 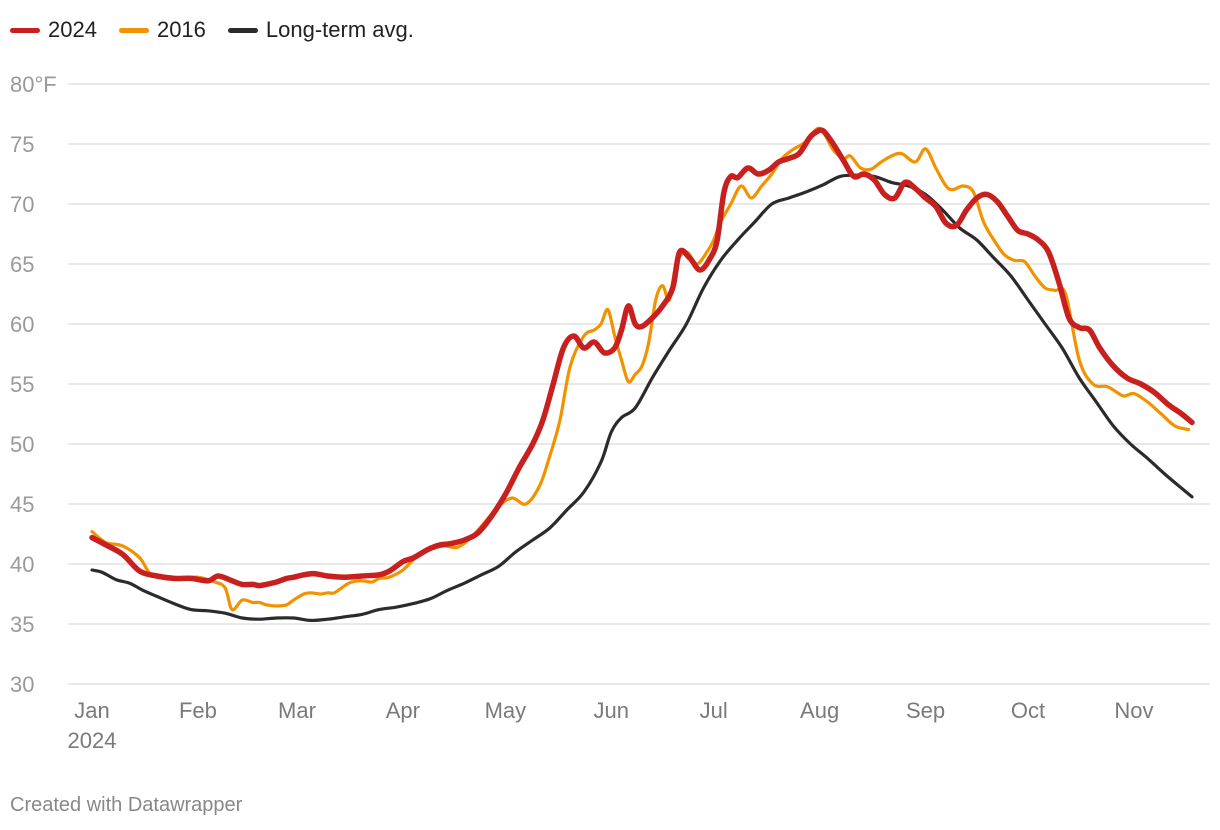 I want to click on x-tick-label: May, so click(x=506, y=710).